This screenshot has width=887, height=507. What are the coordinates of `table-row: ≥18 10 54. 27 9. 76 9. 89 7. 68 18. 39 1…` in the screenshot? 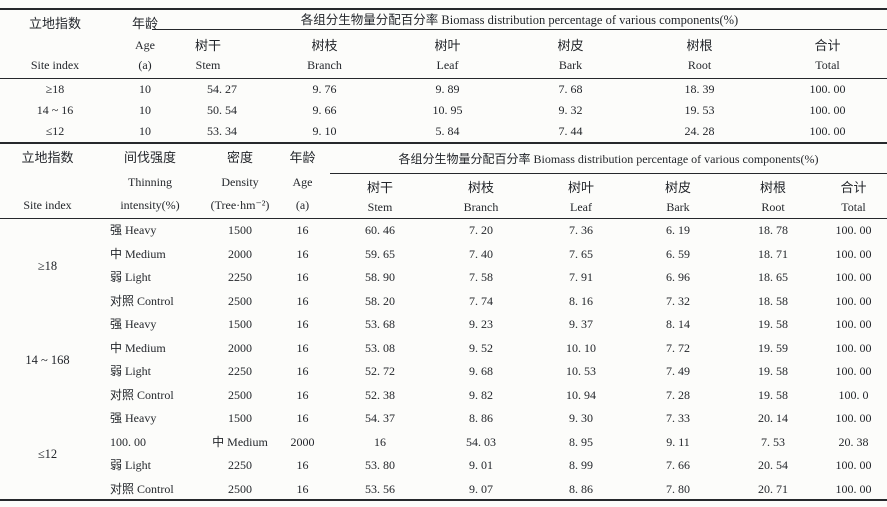 It's located at (443, 89).